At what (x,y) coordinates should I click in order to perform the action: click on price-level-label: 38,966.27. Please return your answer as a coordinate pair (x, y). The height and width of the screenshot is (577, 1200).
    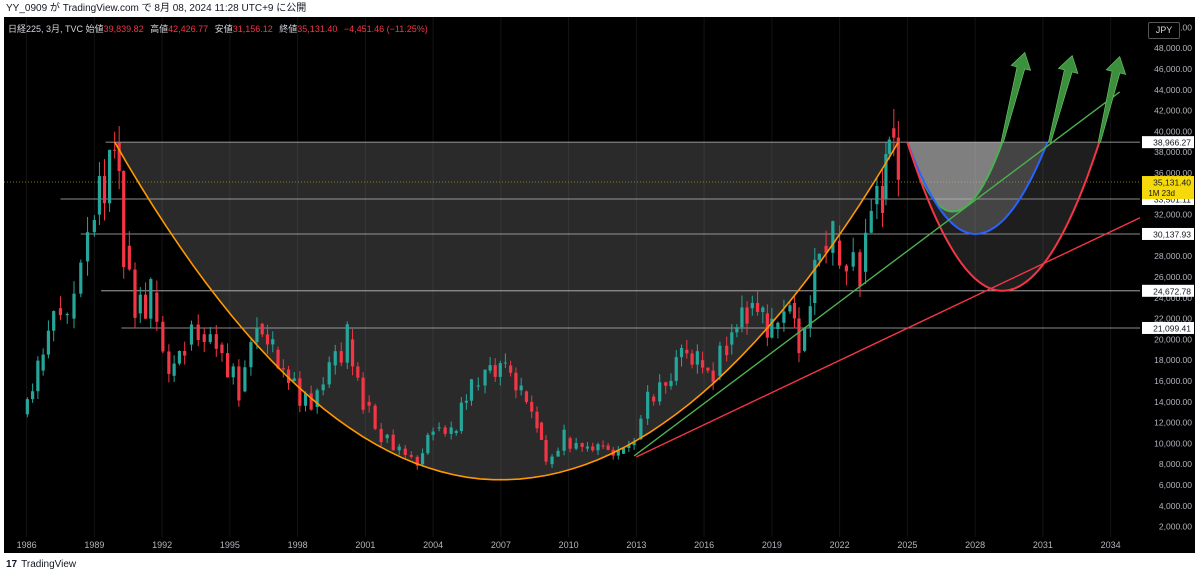
    Looking at the image, I should click on (1172, 143).